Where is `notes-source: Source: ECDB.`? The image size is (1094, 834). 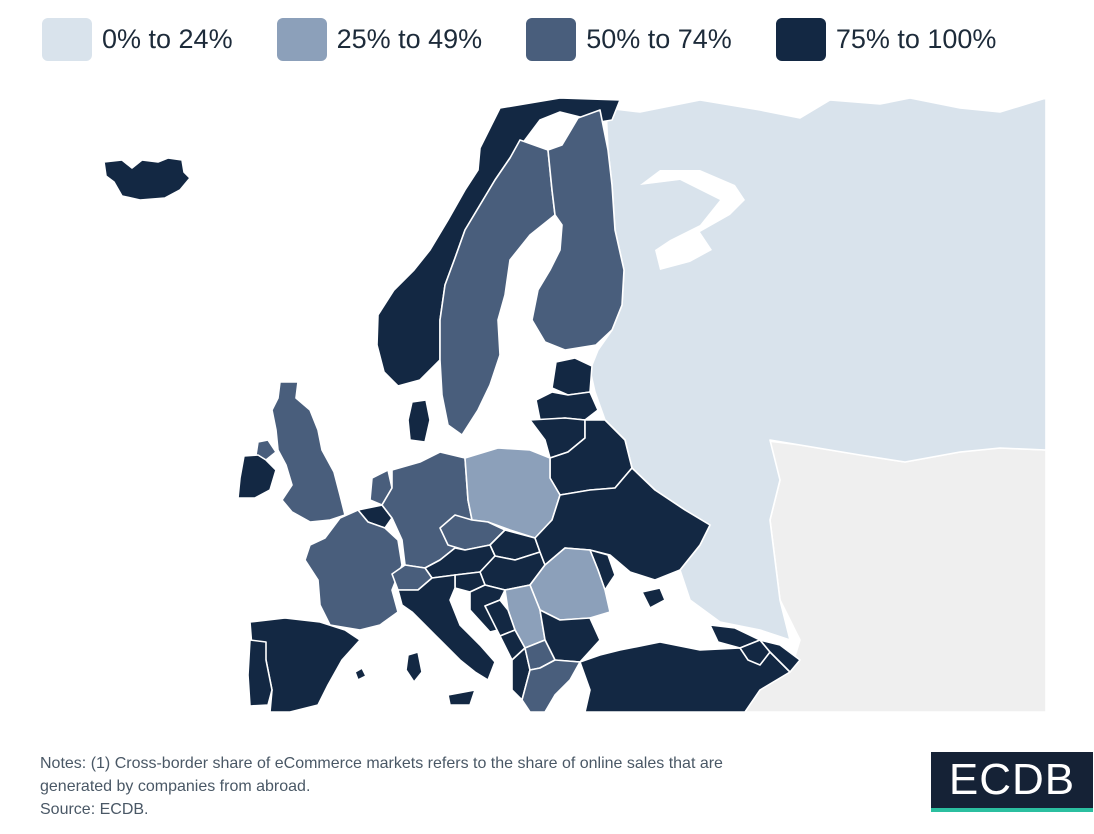 notes-source: Source: ECDB. is located at coordinates (94, 809).